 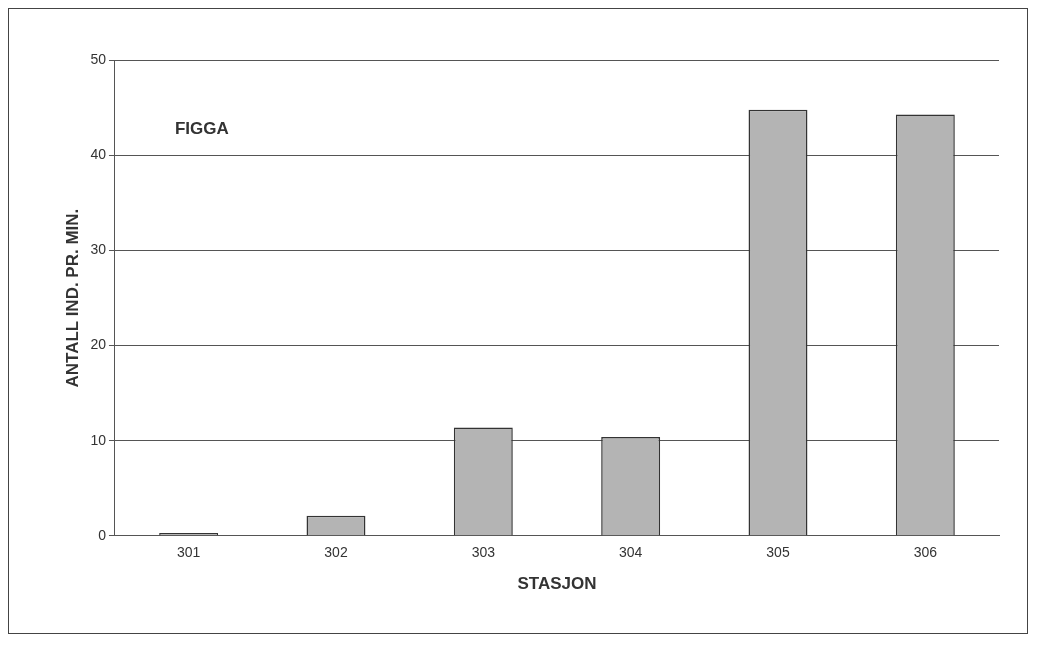 I want to click on y-tick-label: 20, so click(x=98, y=344).